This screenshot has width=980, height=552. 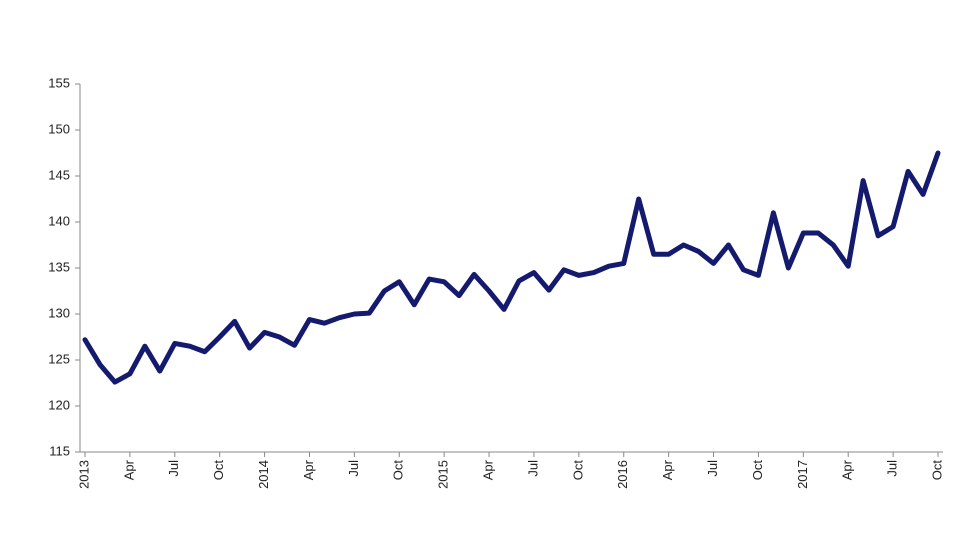 I want to click on y-tick-label: 140, so click(x=59, y=220).